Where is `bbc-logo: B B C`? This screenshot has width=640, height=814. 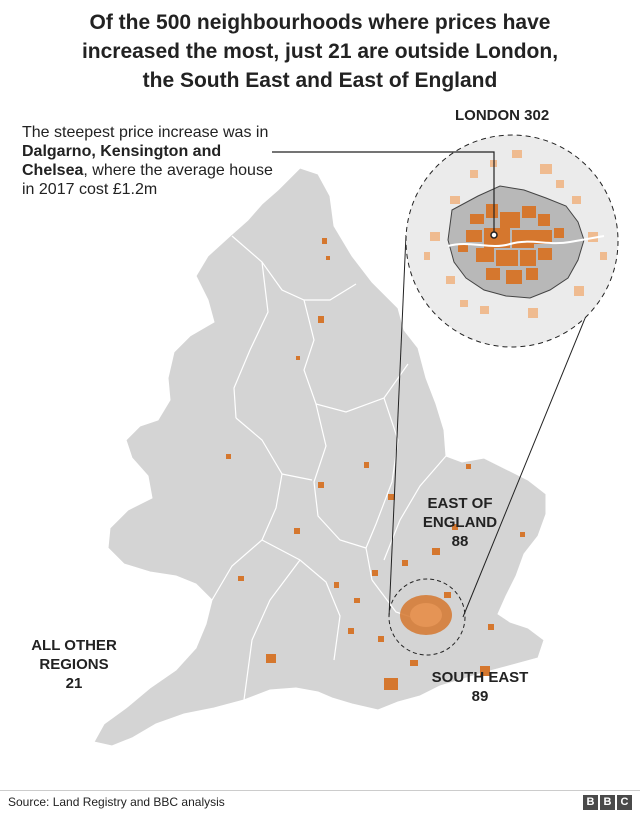 bbc-logo: B B C is located at coordinates (607, 802).